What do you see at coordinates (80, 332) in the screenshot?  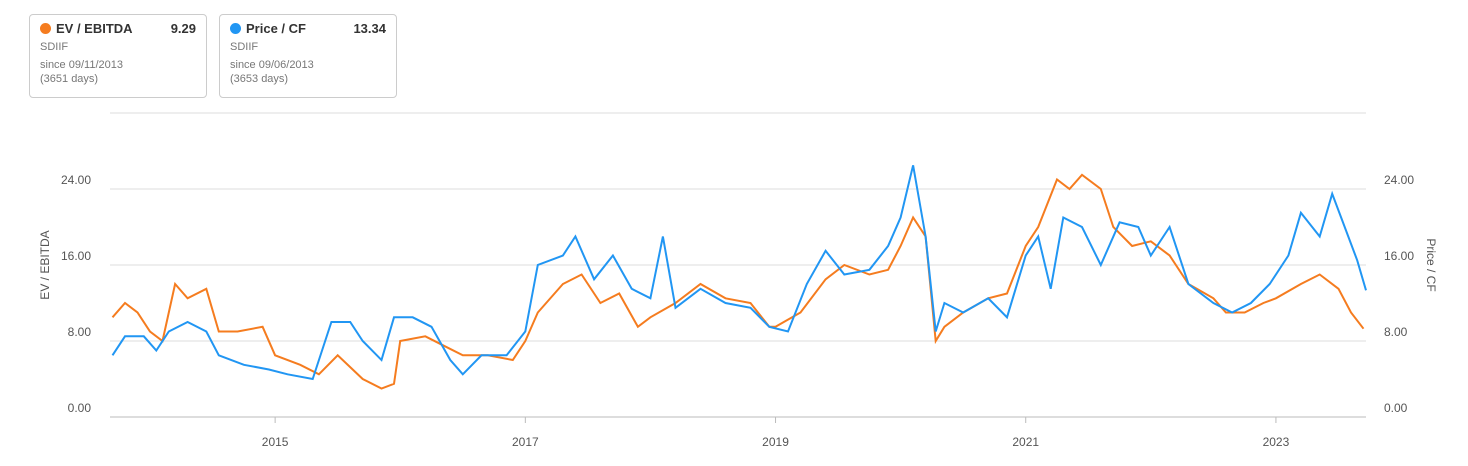 I see `y-tick-label: 8.00` at bounding box center [80, 332].